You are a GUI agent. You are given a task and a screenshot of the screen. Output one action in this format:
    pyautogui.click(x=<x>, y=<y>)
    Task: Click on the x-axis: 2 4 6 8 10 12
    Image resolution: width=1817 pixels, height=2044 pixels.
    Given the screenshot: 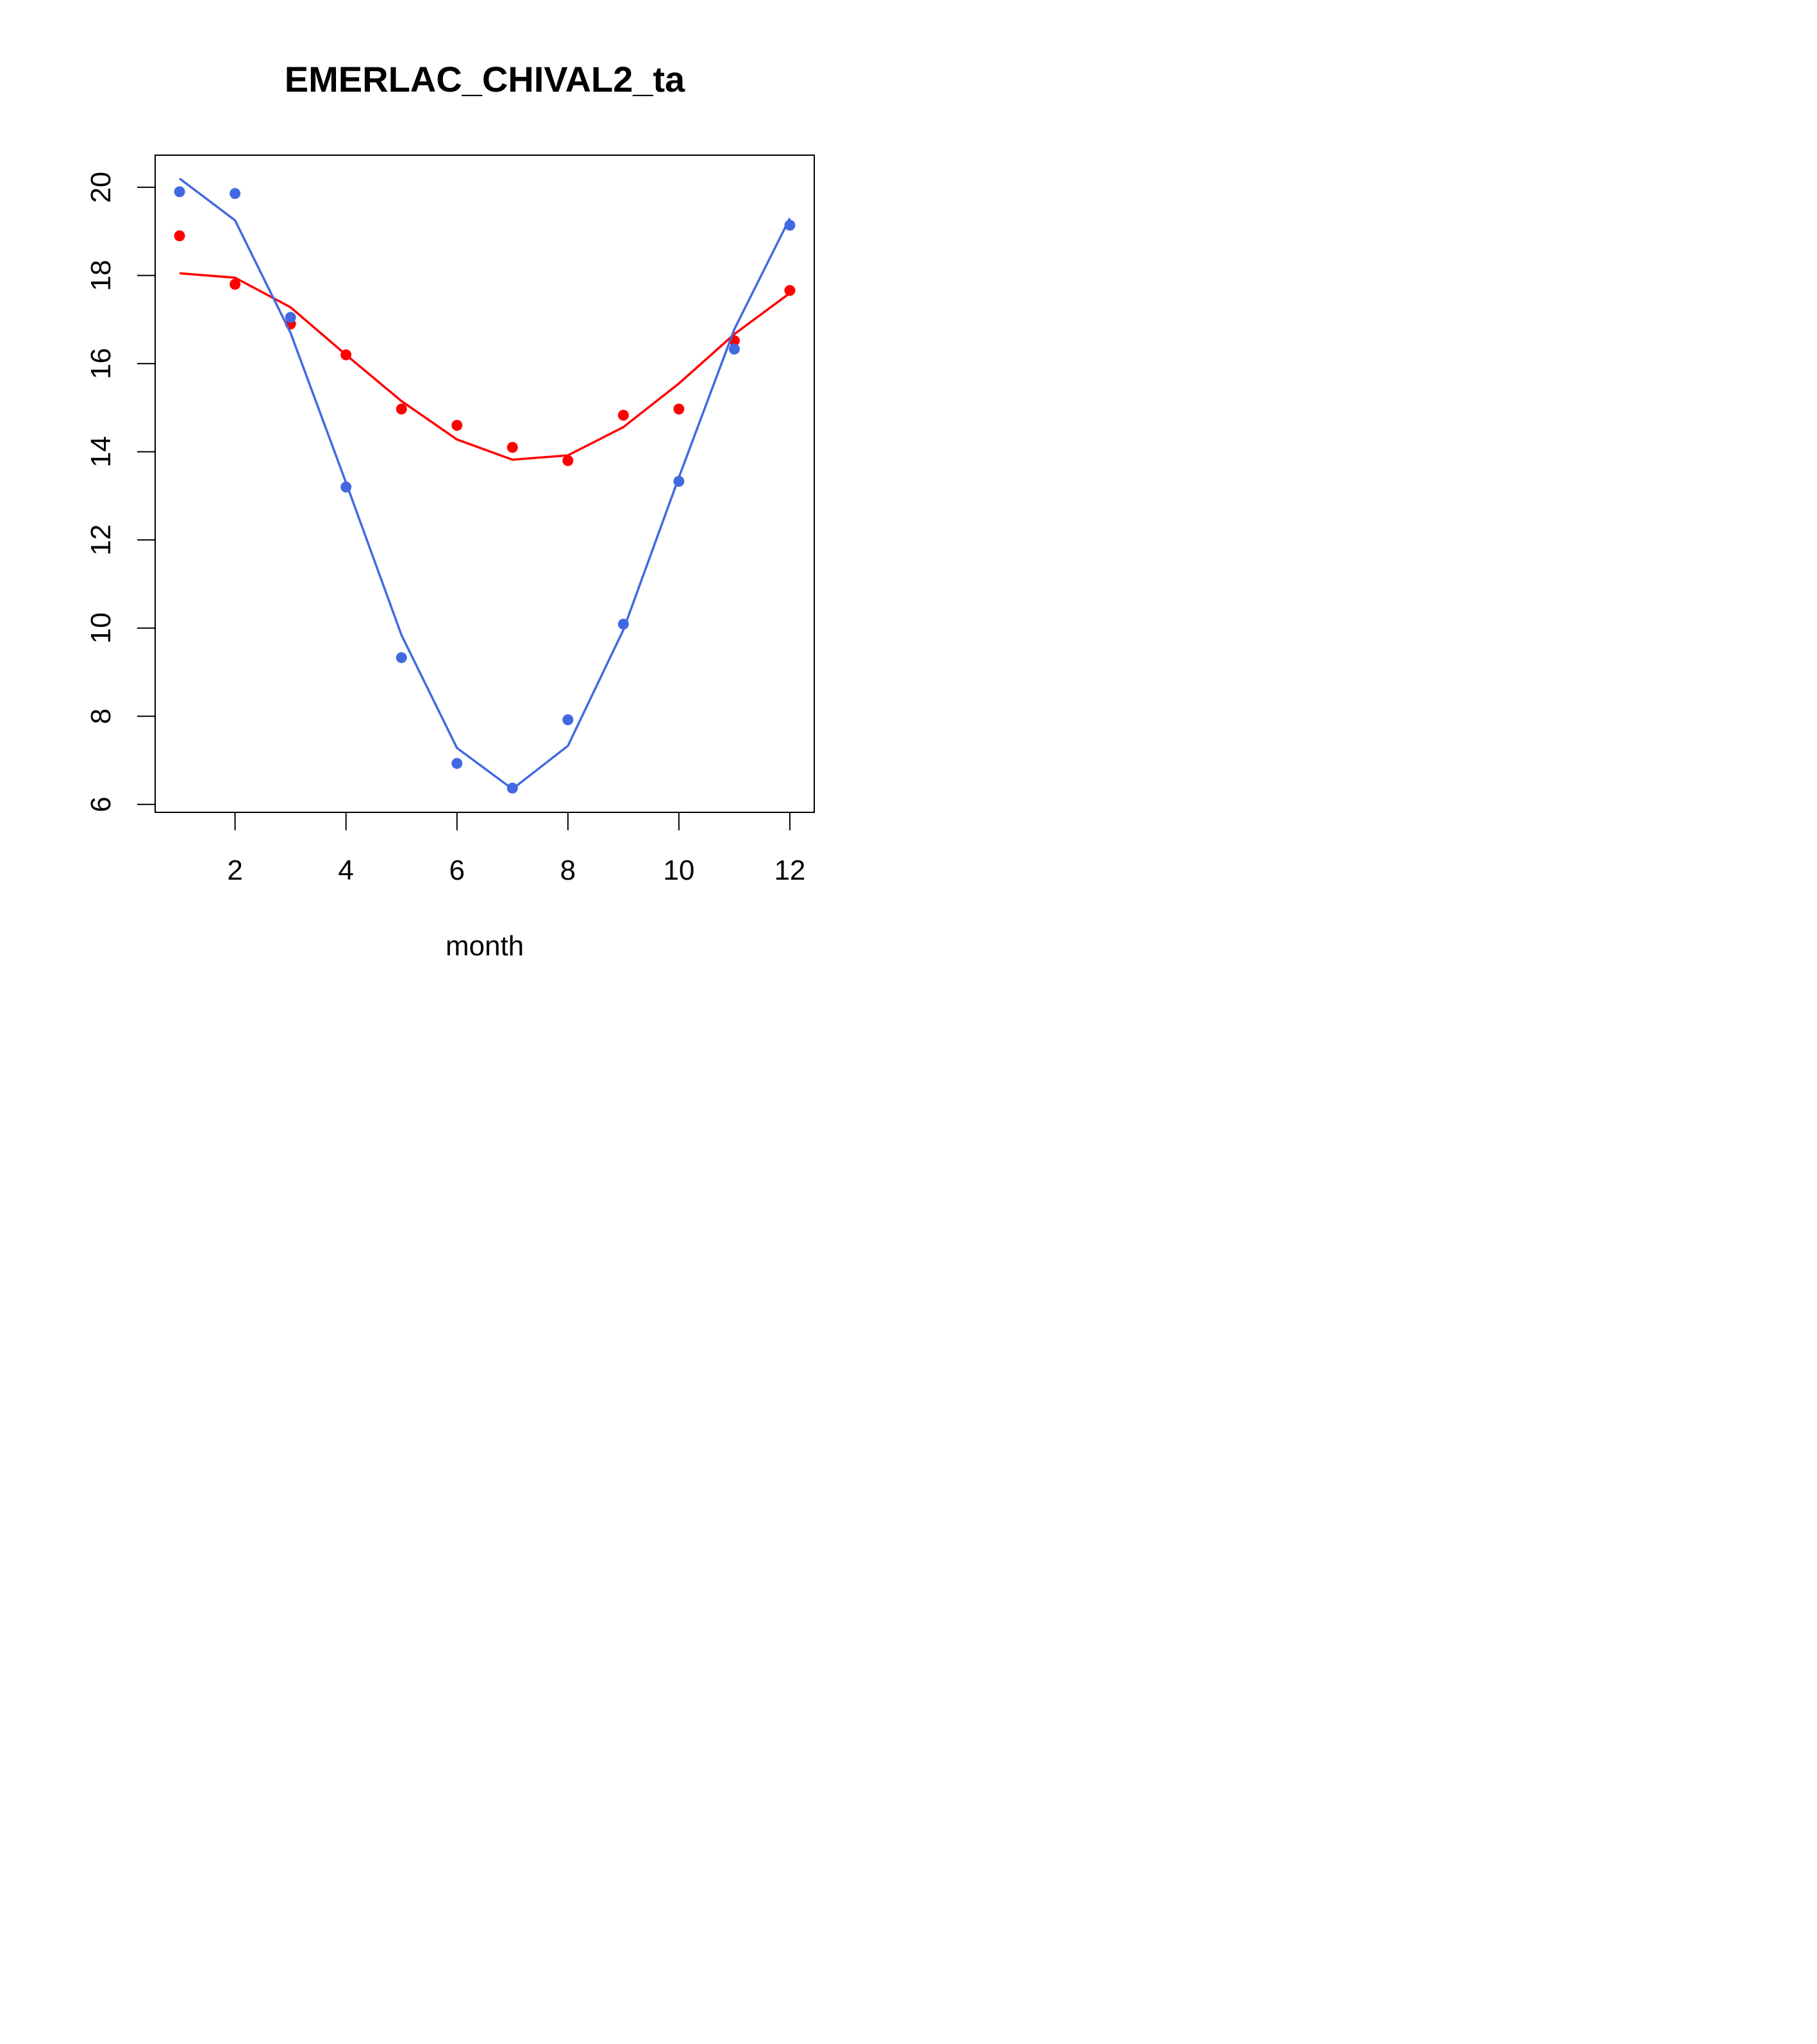 What is the action you would take?
    pyautogui.click(x=516, y=849)
    